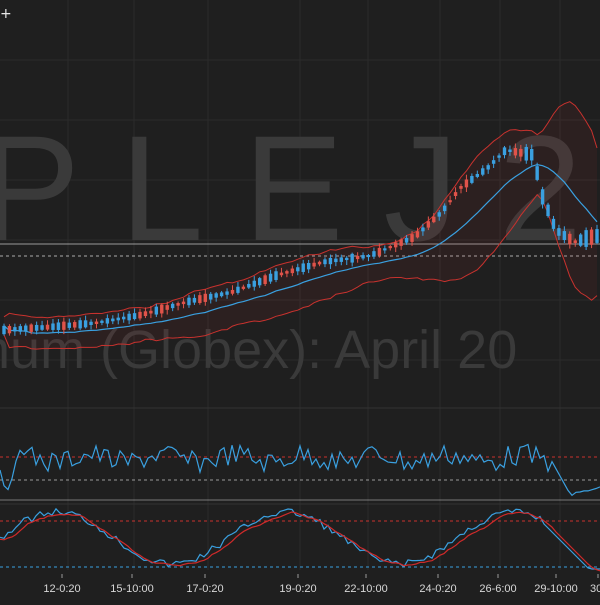  Describe the element at coordinates (131, 589) in the screenshot. I see `time-axis-label: 15-10:00` at that location.